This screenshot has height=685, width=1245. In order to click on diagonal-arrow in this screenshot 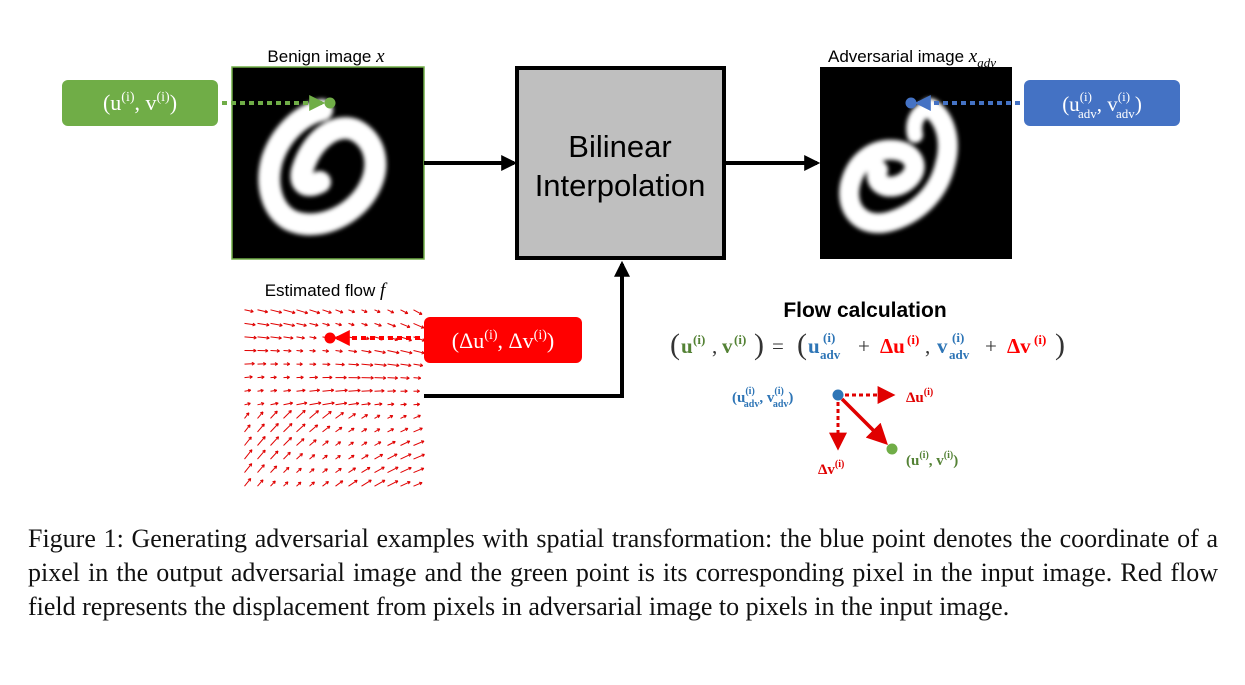, I will do `click(864, 421)`.